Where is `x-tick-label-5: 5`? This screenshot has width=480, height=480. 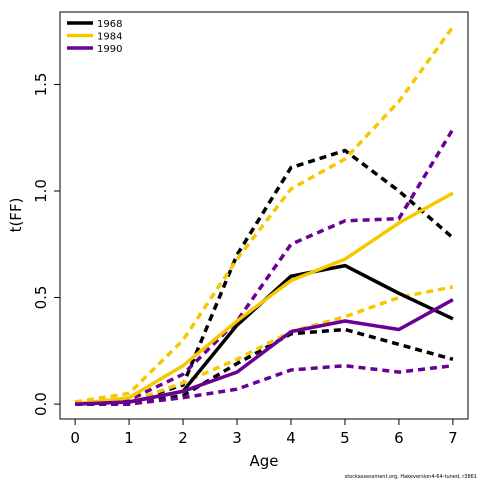
x-tick-label-5: 5 is located at coordinates (345, 438).